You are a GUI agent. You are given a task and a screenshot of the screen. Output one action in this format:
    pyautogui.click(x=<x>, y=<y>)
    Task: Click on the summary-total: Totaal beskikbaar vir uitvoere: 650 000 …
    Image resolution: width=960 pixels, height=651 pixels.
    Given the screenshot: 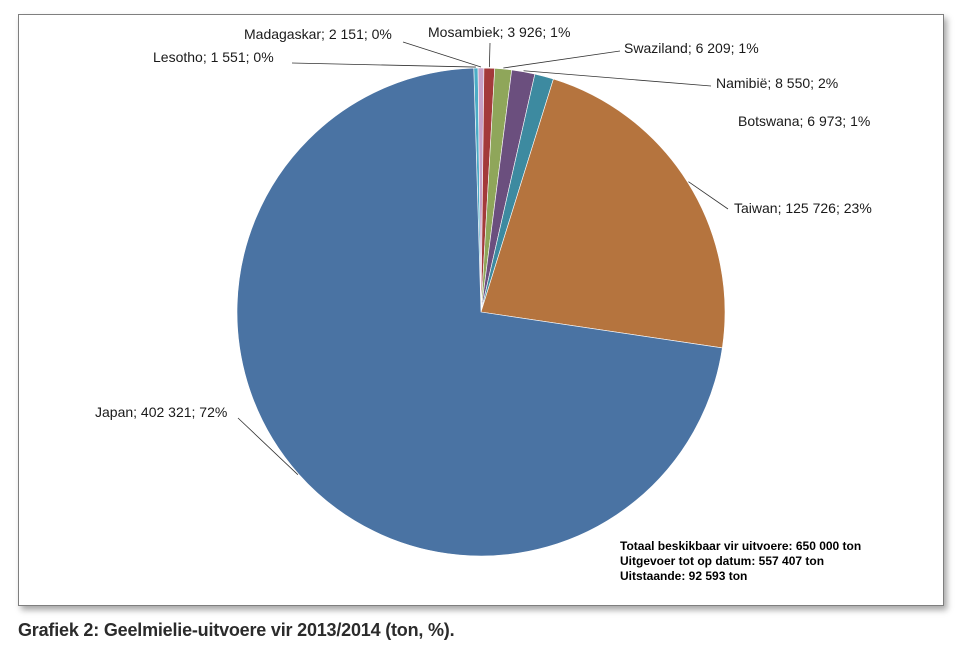 What is the action you would take?
    pyautogui.click(x=741, y=546)
    